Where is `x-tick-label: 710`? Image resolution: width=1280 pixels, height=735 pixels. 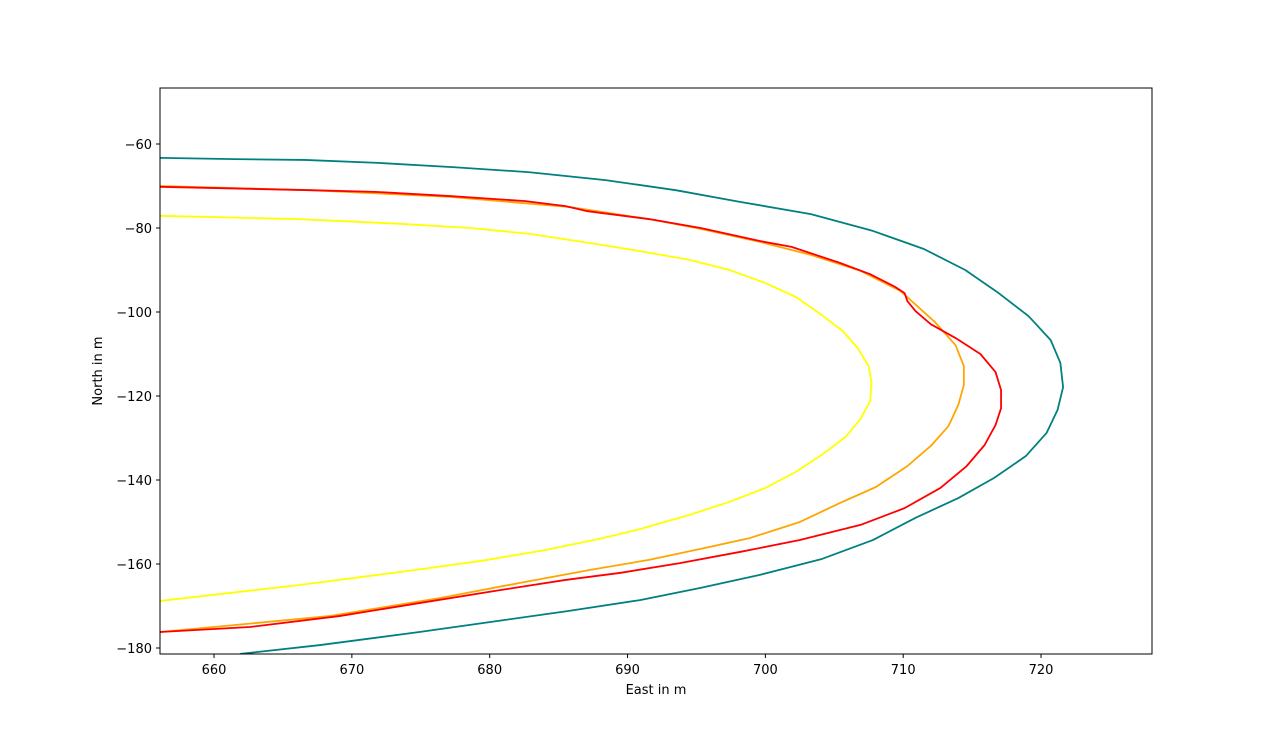 x-tick-label: 710 is located at coordinates (903, 670).